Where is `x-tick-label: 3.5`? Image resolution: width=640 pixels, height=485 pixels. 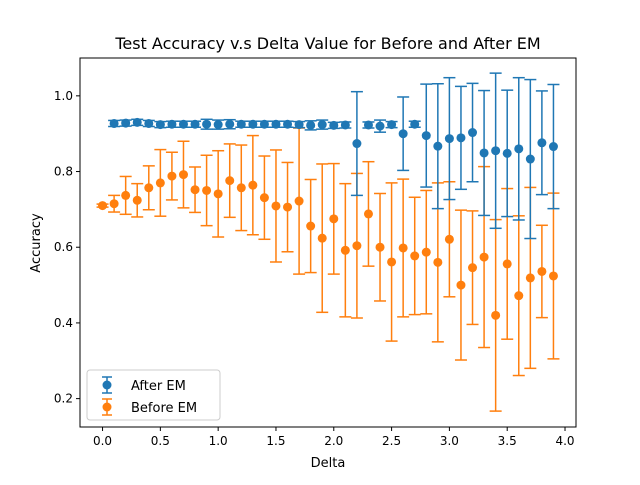
x-tick-label: 3.5 is located at coordinates (507, 441).